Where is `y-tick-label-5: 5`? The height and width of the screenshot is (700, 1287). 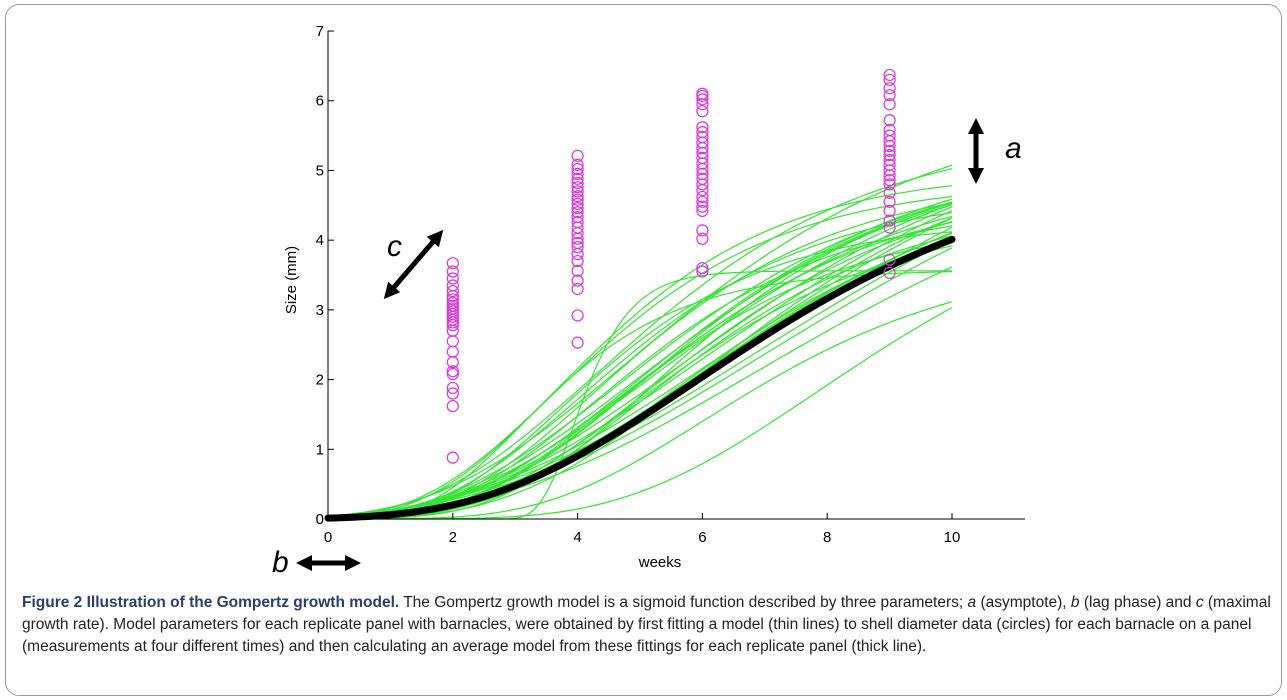
y-tick-label-5: 5 is located at coordinates (320, 170).